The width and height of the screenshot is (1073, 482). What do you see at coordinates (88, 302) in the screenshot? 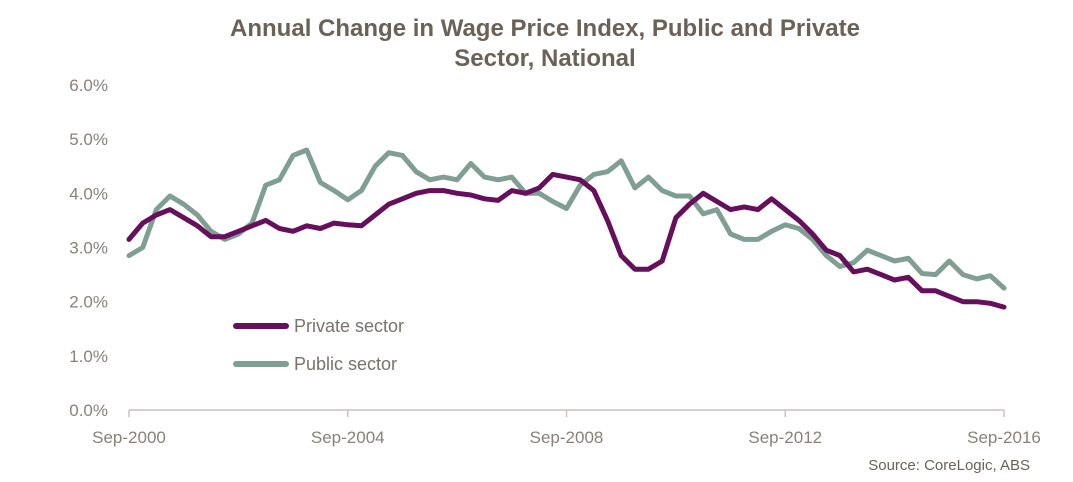
I see `y-tick-label: 2.0%` at bounding box center [88, 302].